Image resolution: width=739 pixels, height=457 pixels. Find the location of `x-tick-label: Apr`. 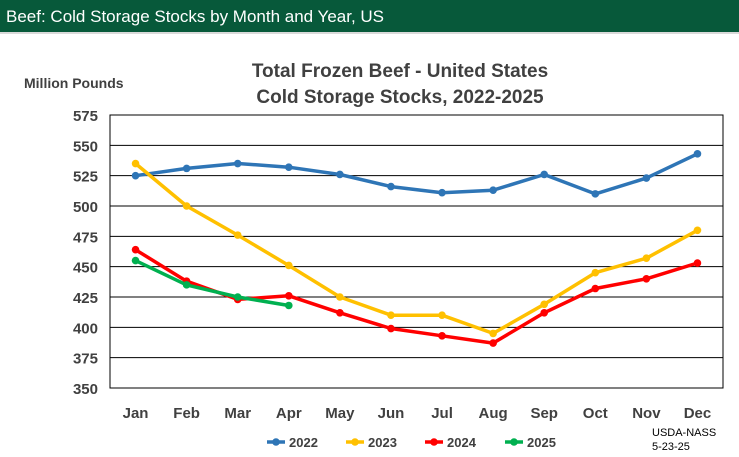

x-tick-label: Apr is located at coordinates (289, 413).